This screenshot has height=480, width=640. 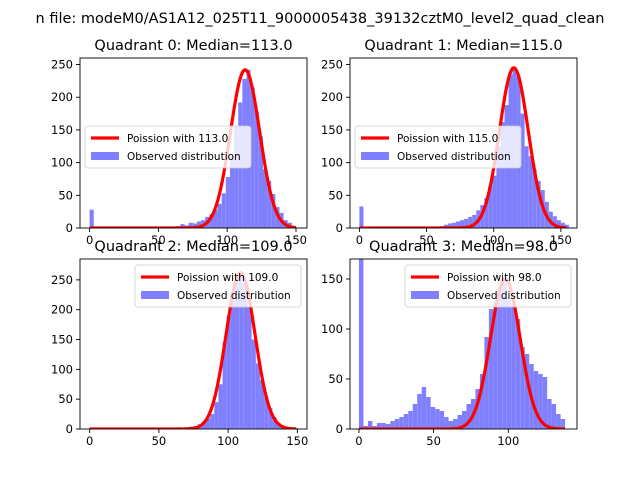 What do you see at coordinates (463, 46) in the screenshot?
I see `subplot-title: Quadrant 1: Median=115.0` at bounding box center [463, 46].